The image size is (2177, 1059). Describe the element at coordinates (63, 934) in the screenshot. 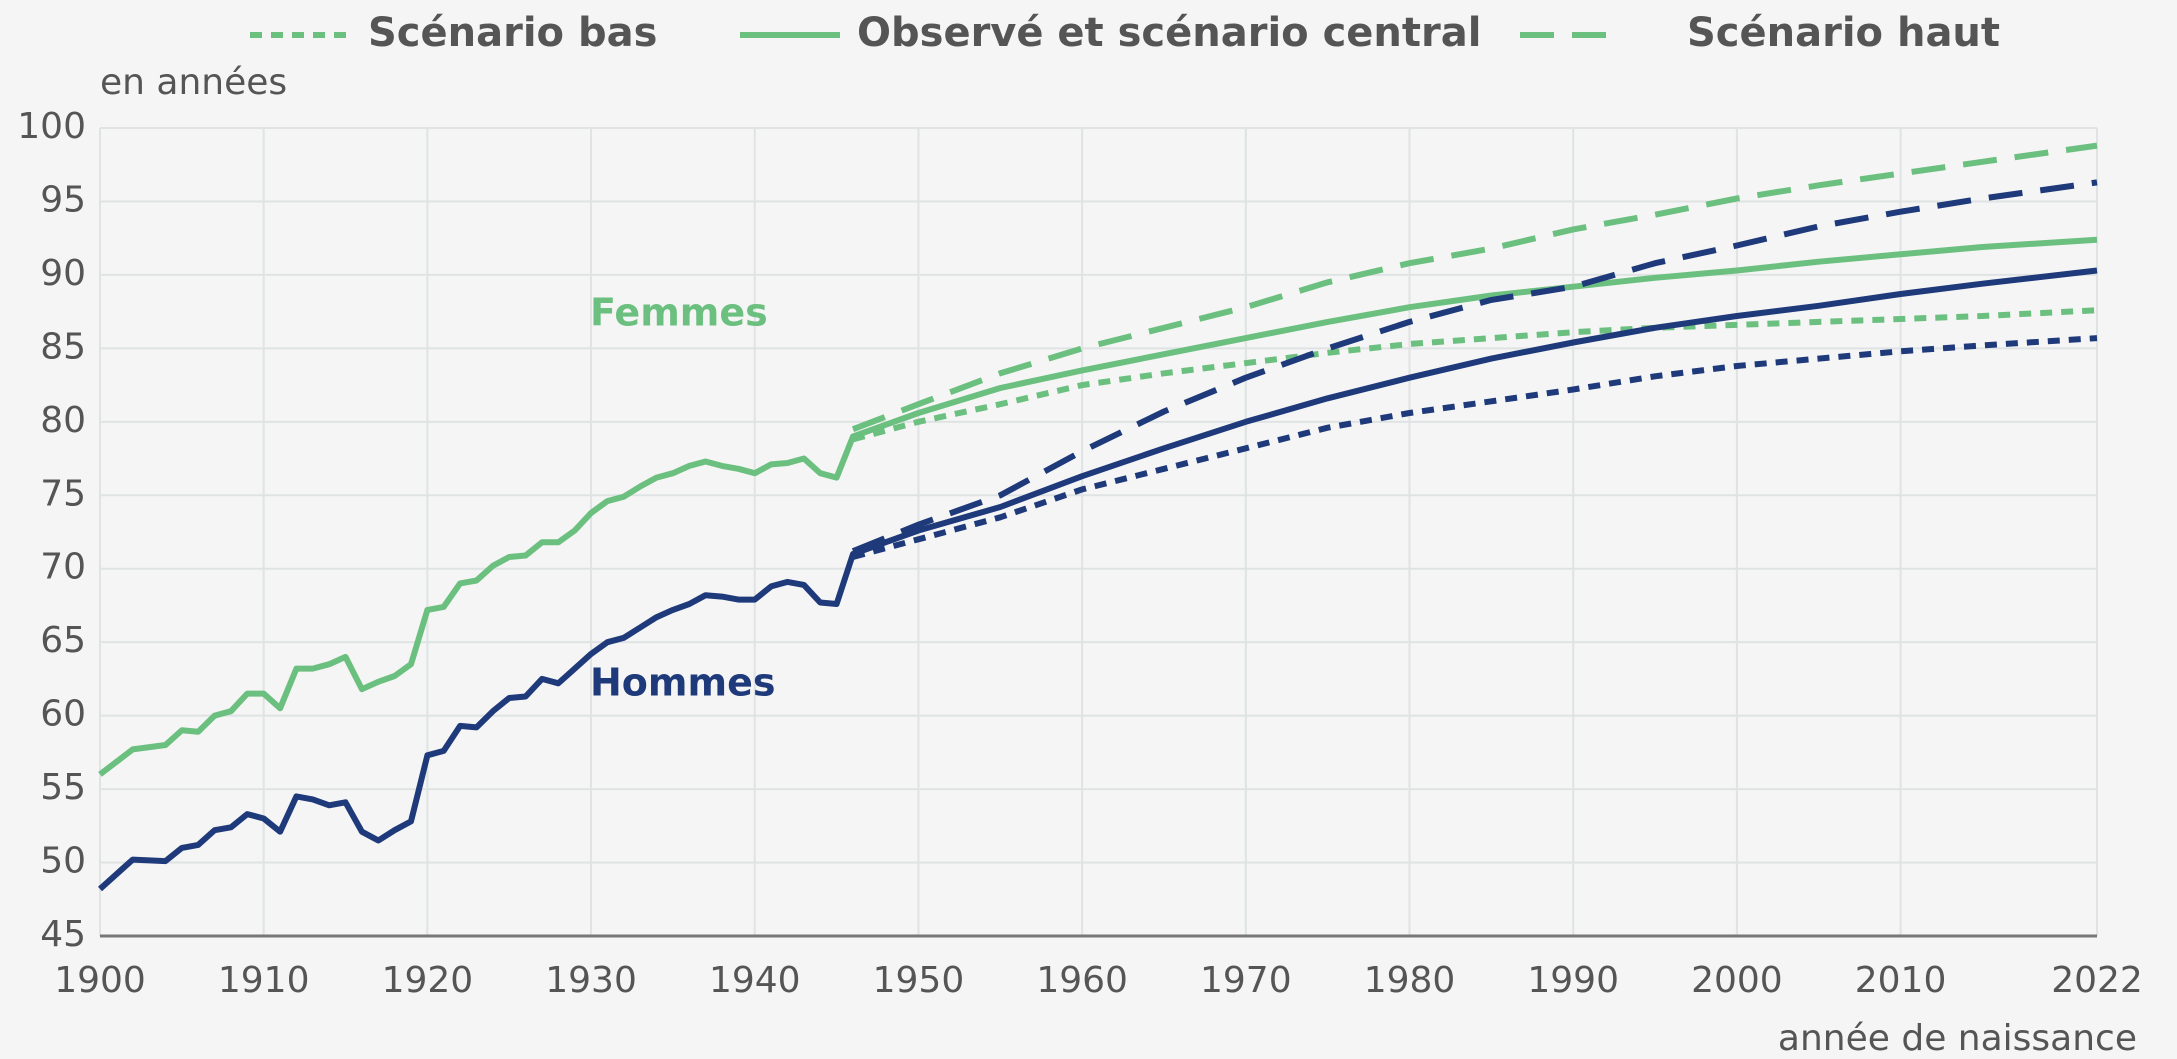

I see `y-tick-label: 45` at that location.